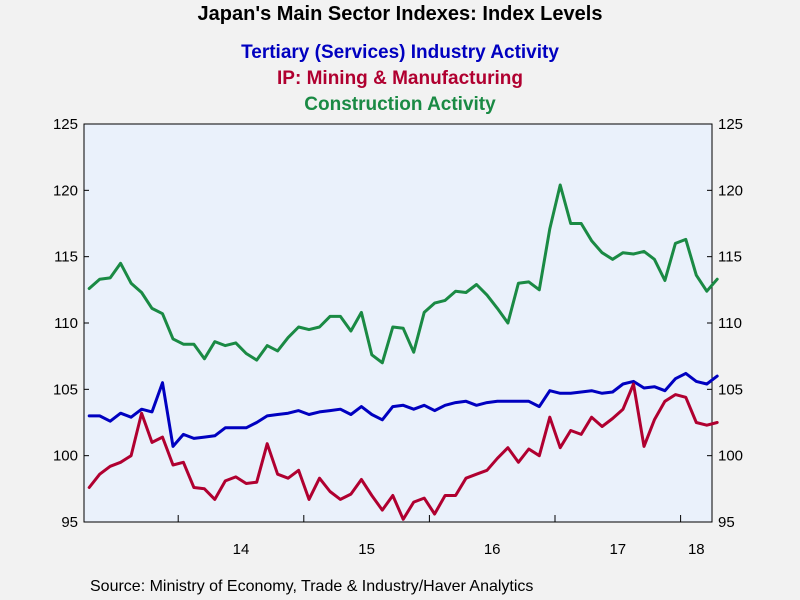 Image resolution: width=800 pixels, height=600 pixels. What do you see at coordinates (65, 190) in the screenshot?
I see `y-tick-label-left: 120` at bounding box center [65, 190].